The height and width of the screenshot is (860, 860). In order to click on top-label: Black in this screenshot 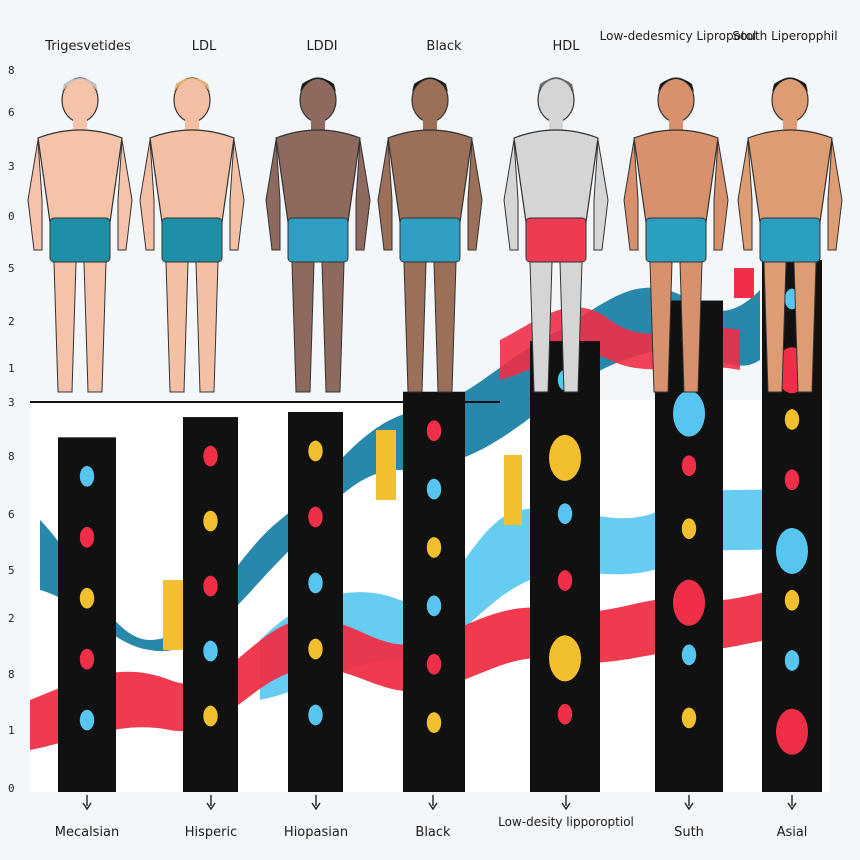, I will do `click(444, 46)`.